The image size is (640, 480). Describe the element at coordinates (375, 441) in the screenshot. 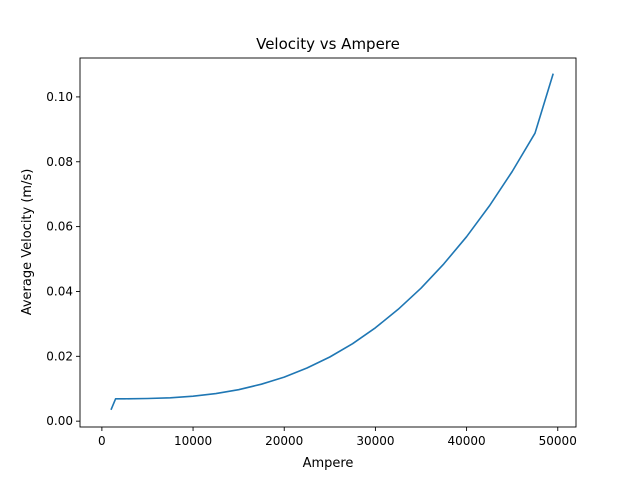

I see `x-tick-label: 30000` at that location.